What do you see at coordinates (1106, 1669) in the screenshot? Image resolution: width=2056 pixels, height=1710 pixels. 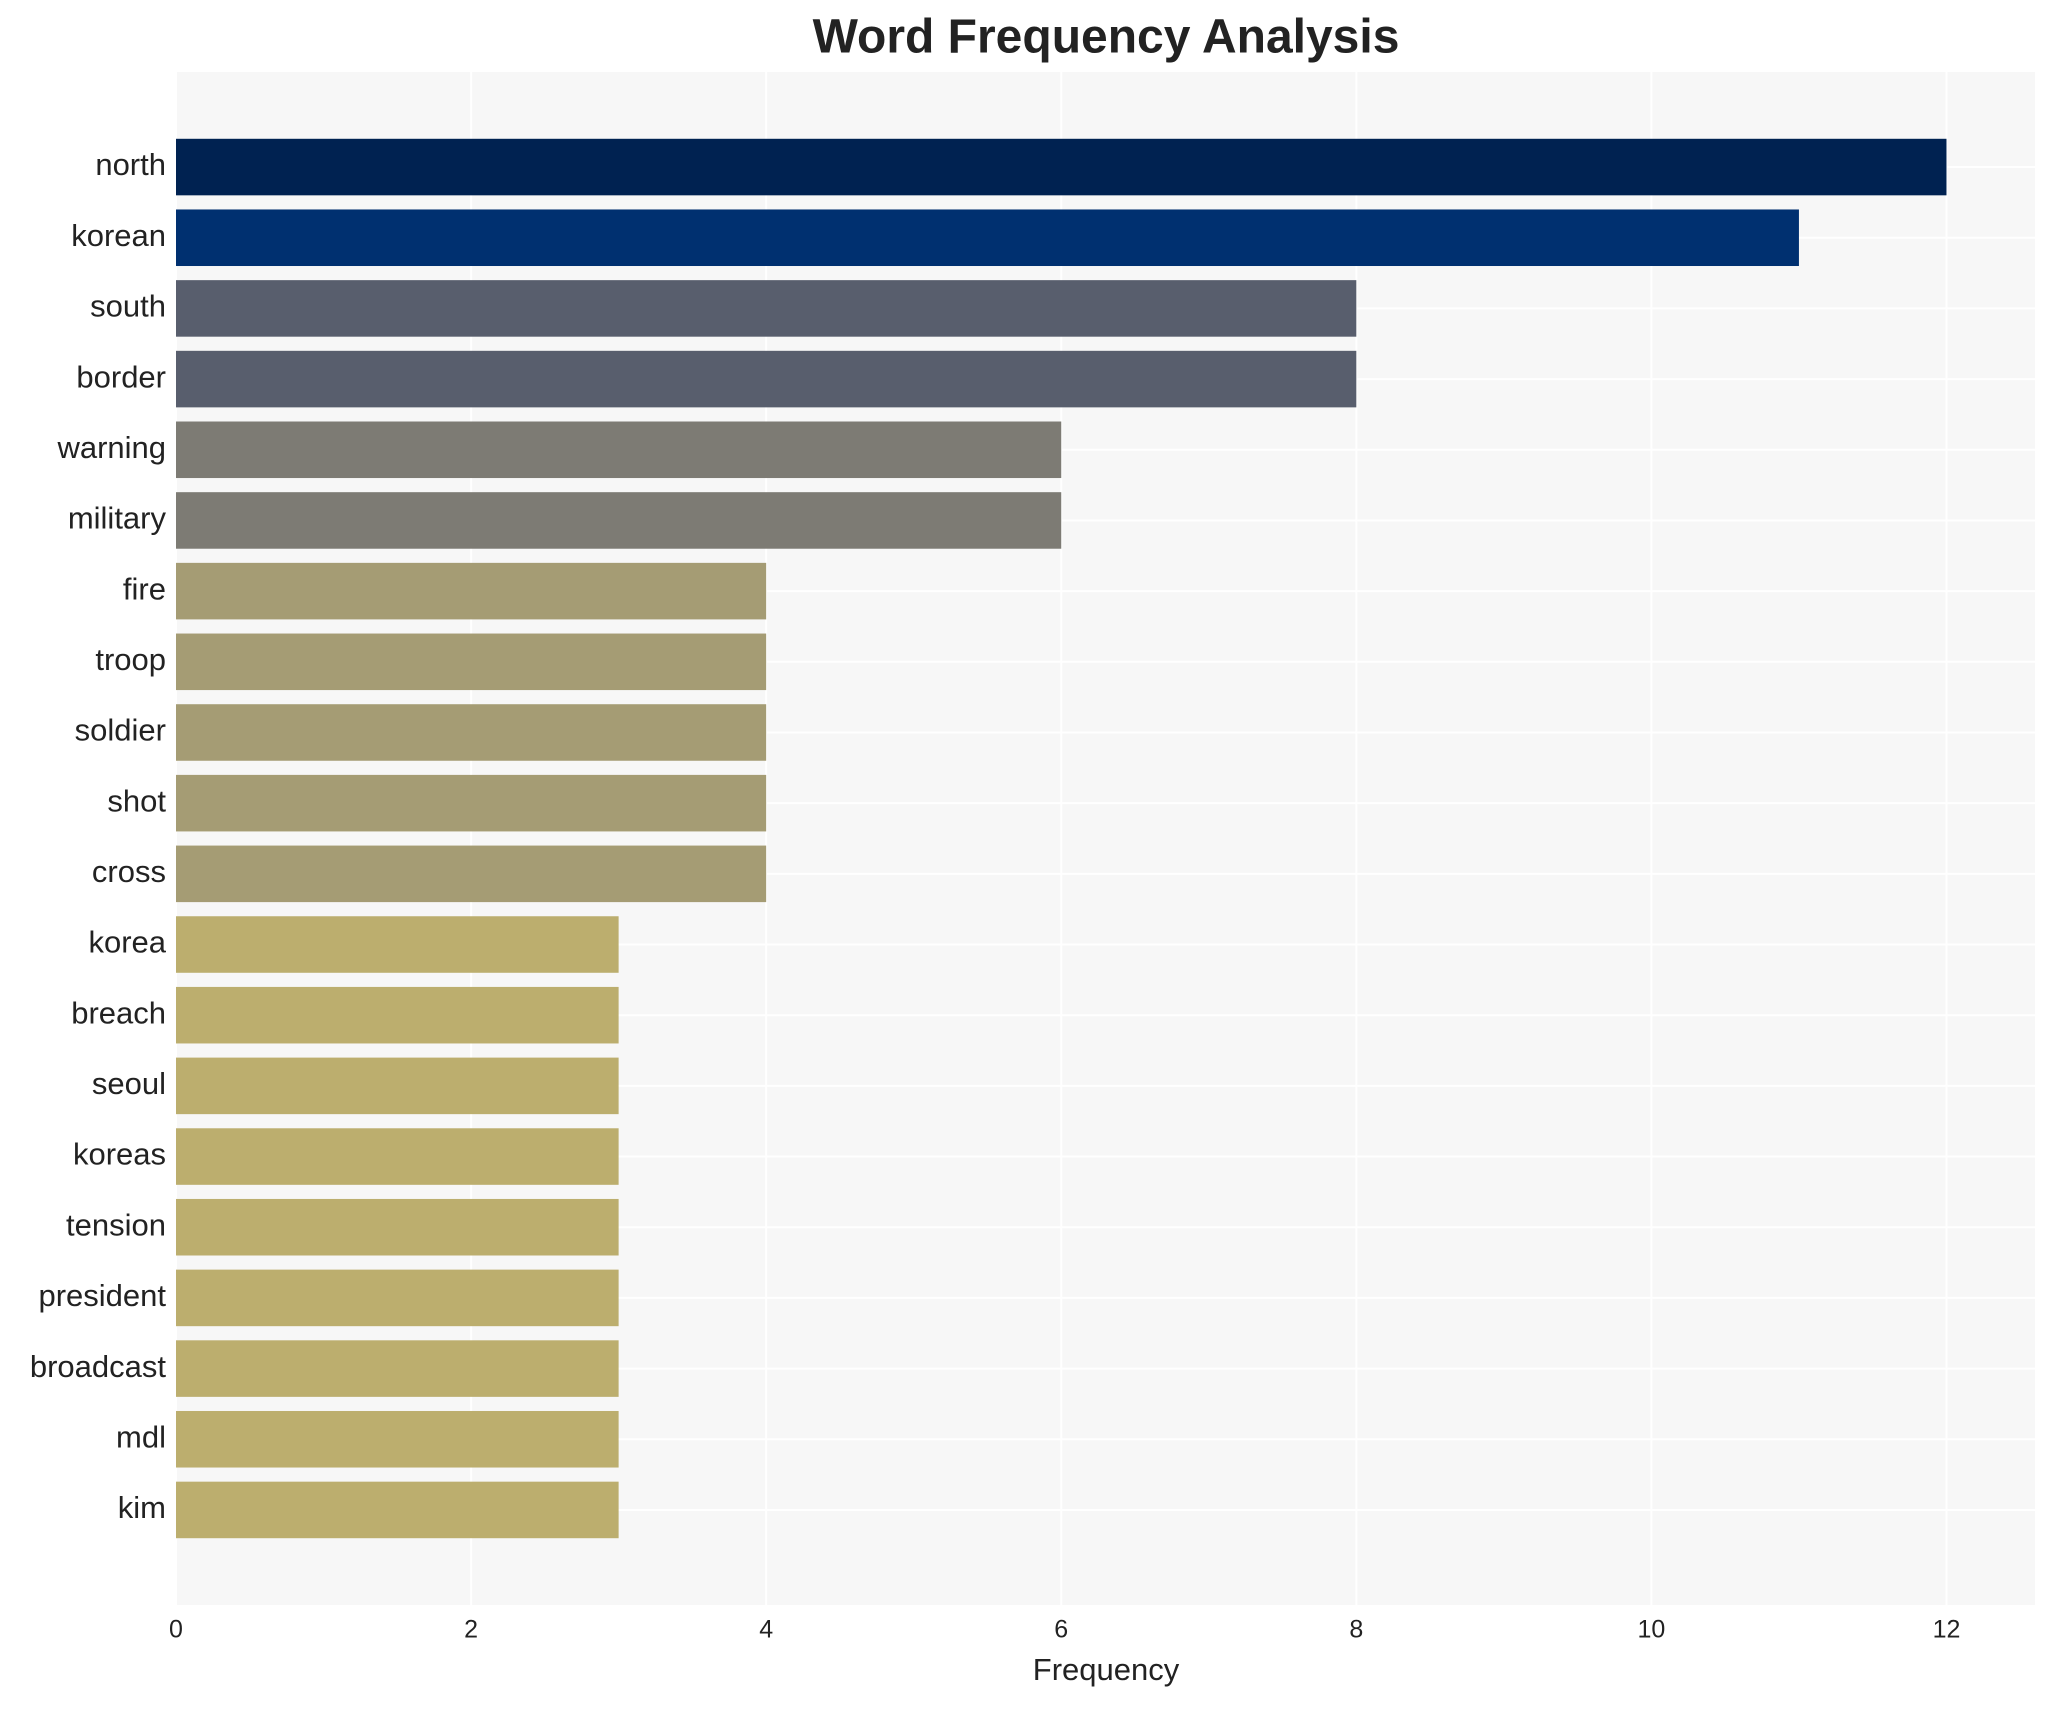 I see `x-axis-label: Frequency` at bounding box center [1106, 1669].